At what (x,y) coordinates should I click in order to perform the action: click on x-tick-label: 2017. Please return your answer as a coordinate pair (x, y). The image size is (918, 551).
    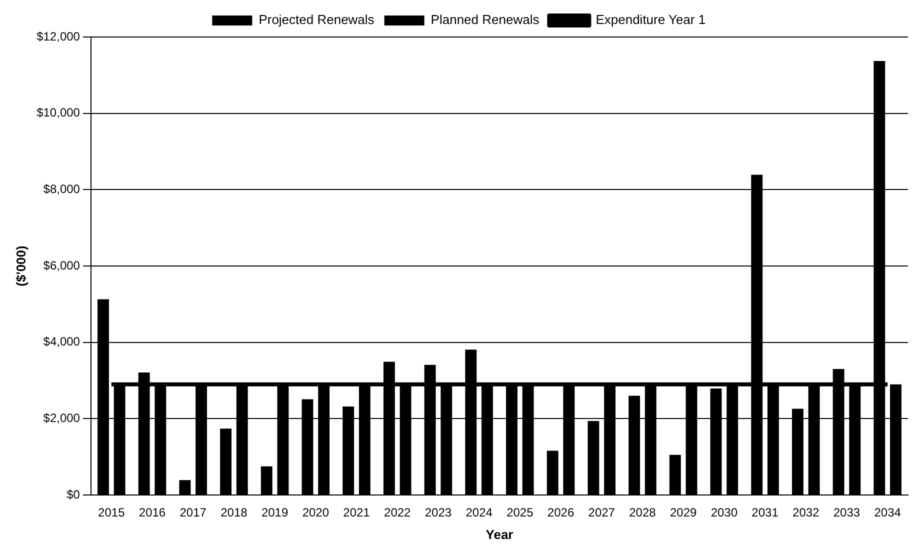
    Looking at the image, I should click on (193, 513).